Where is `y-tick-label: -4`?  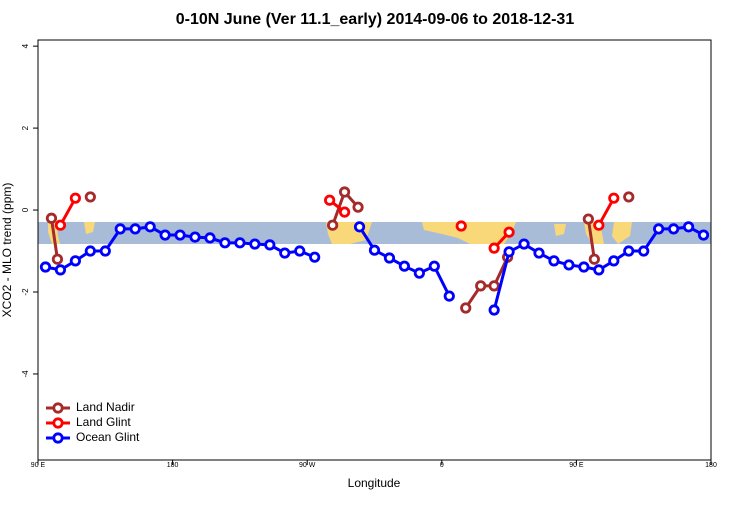 y-tick-label: -4 is located at coordinates (25, 374).